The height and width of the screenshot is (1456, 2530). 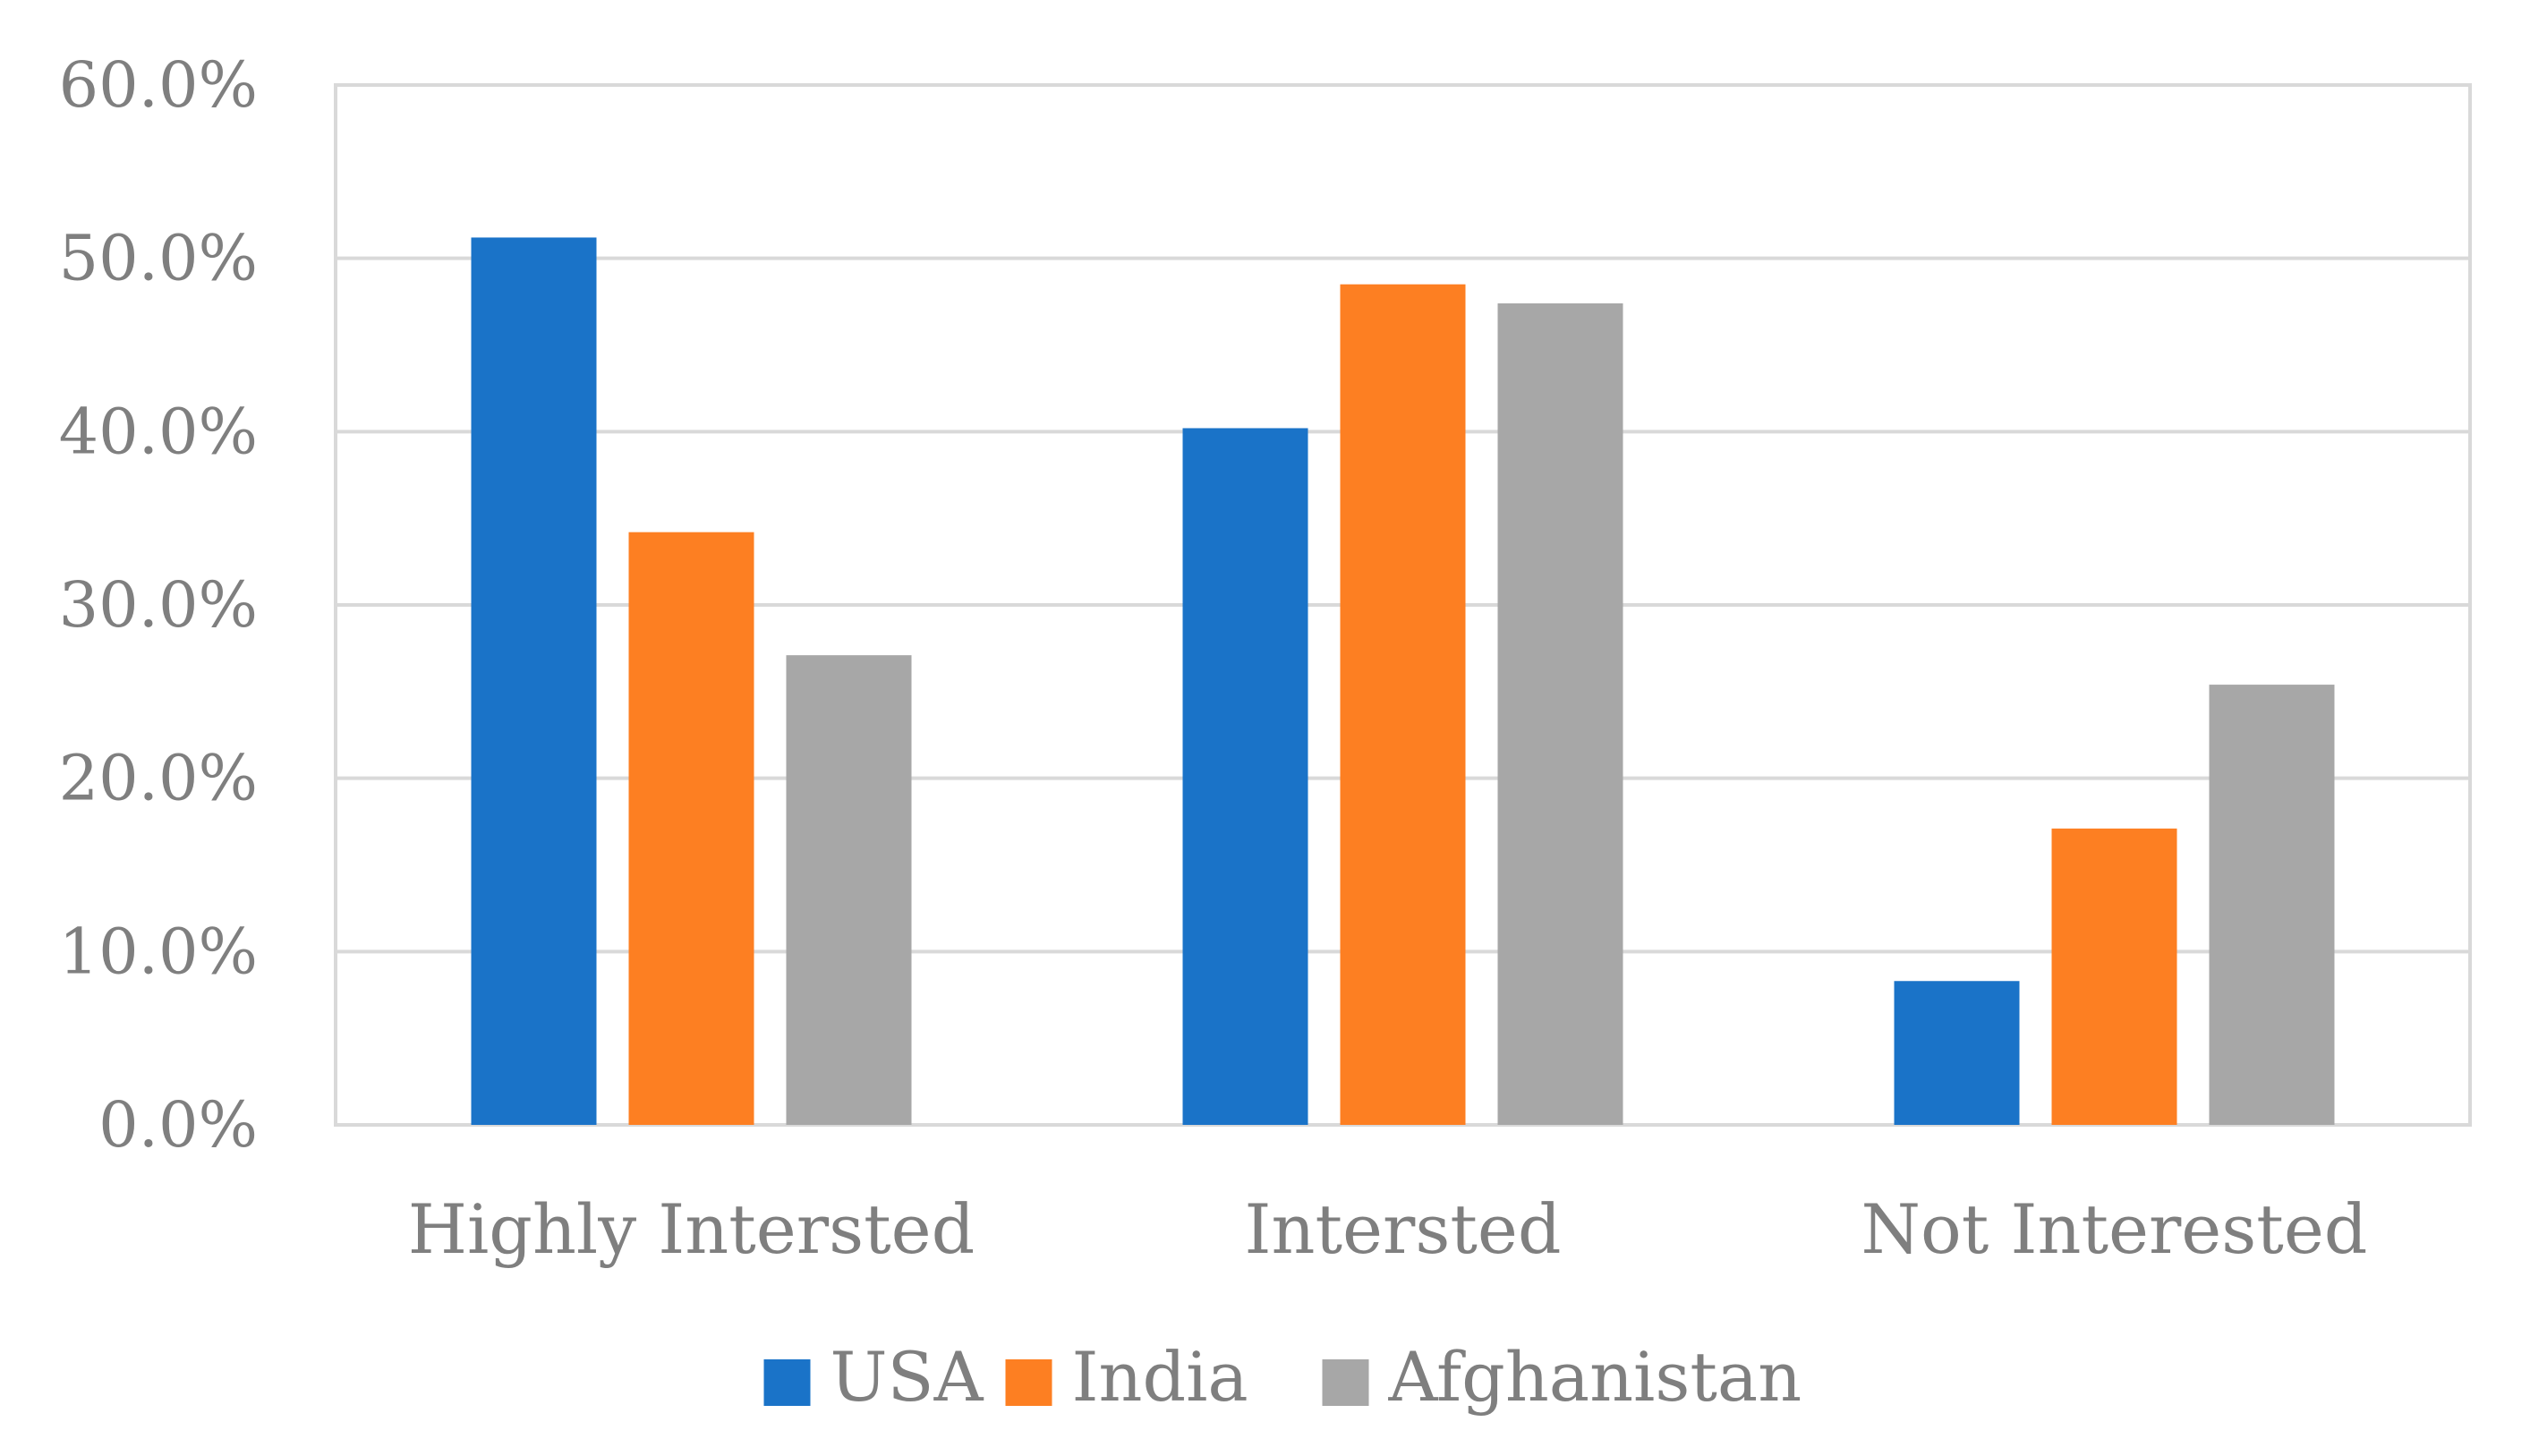 What do you see at coordinates (2272, 905) in the screenshot?
I see `bar-afghanistan-3: Afghanistan — Not Interested: 25.4%` at bounding box center [2272, 905].